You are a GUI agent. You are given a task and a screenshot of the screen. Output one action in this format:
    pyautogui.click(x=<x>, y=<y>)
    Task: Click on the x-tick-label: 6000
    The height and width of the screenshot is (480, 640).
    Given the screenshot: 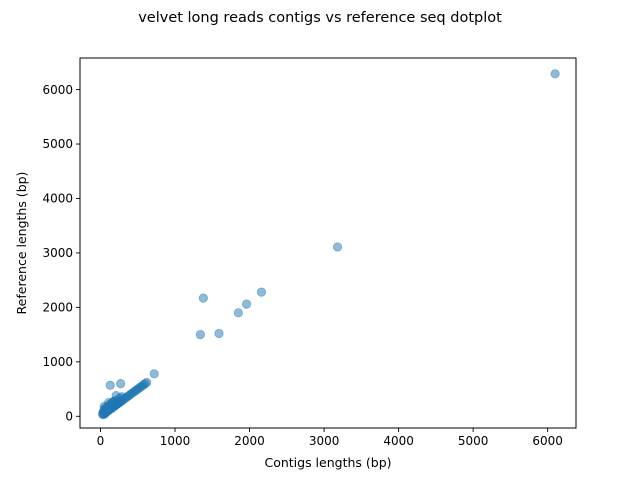 What is the action you would take?
    pyautogui.click(x=547, y=441)
    